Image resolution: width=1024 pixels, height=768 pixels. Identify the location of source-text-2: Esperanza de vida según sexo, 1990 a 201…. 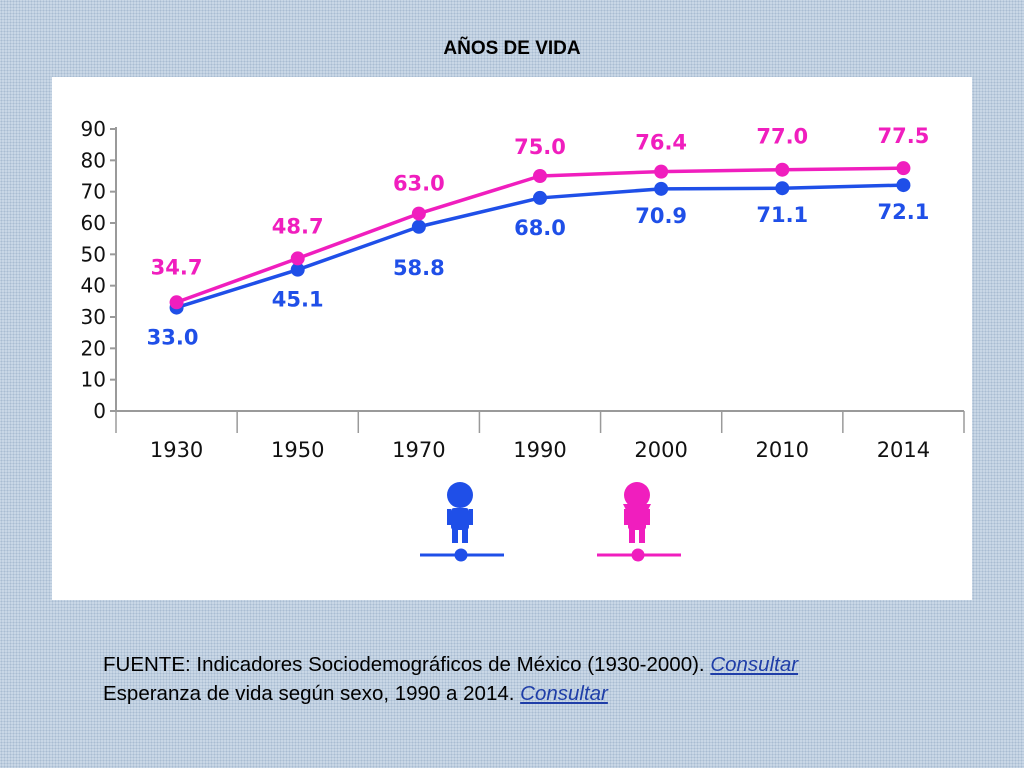
(312, 693).